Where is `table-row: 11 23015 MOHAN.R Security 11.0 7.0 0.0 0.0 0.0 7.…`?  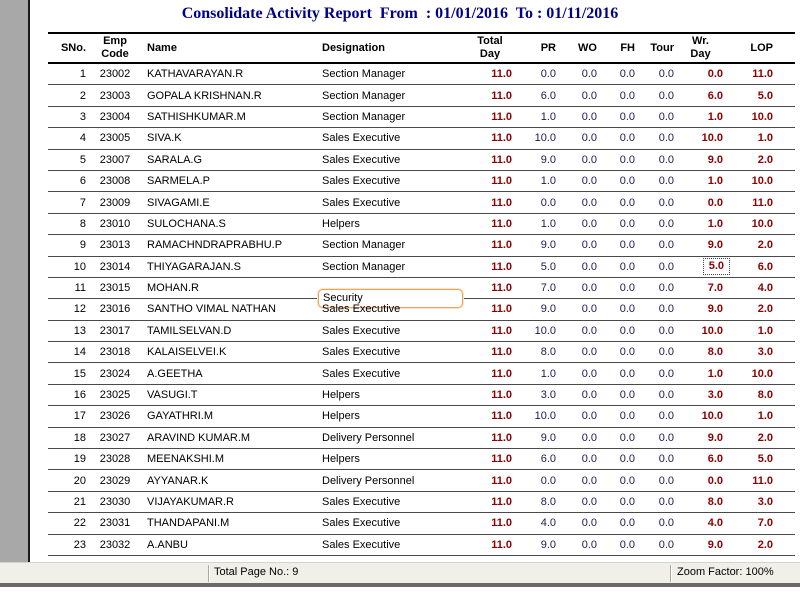
table-row: 11 23015 MOHAN.R Security 11.0 7.0 0.0 0.0 0.0 7.… is located at coordinates (421, 293).